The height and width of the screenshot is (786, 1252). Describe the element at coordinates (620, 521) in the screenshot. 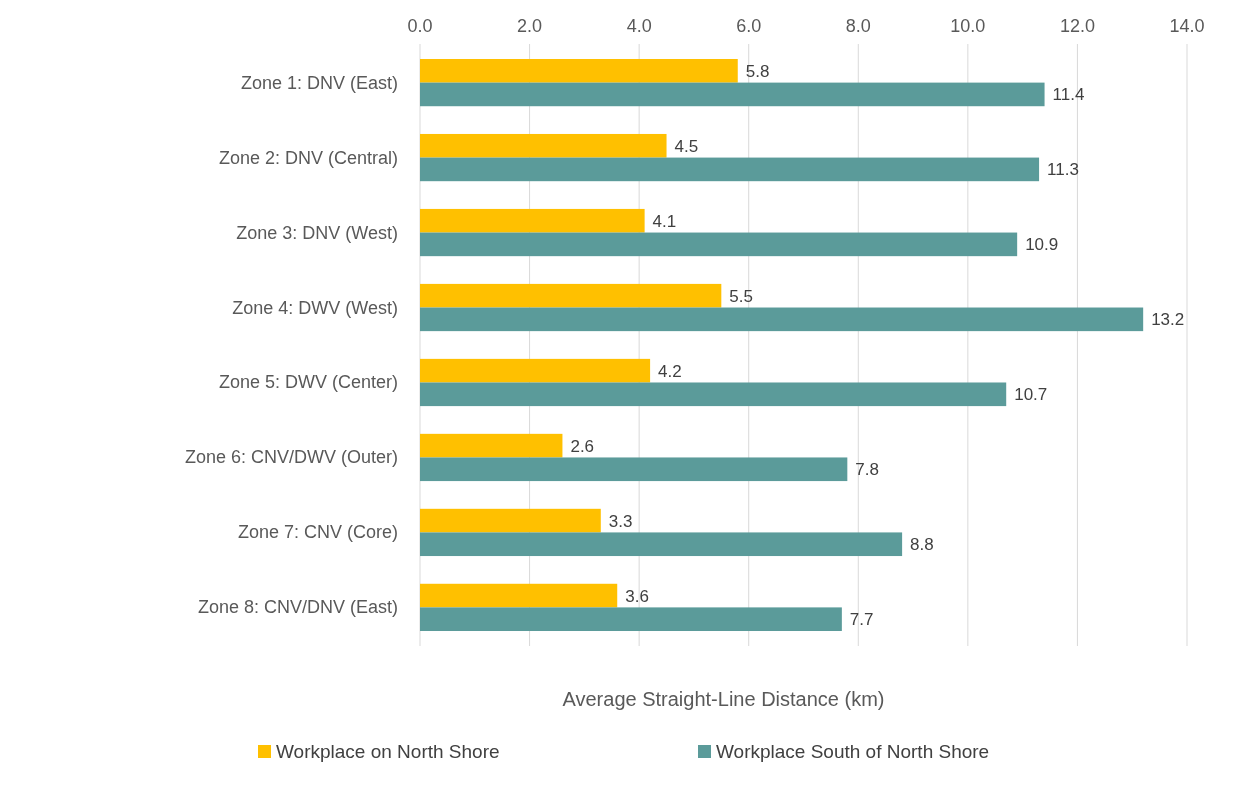

I see `data-label: 3.3` at that location.